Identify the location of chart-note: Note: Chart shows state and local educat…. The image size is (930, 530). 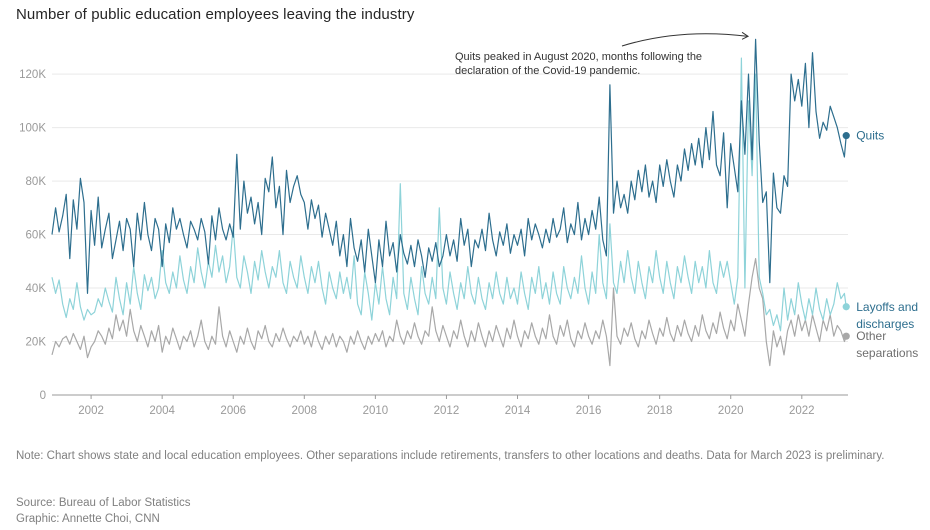
(450, 456).